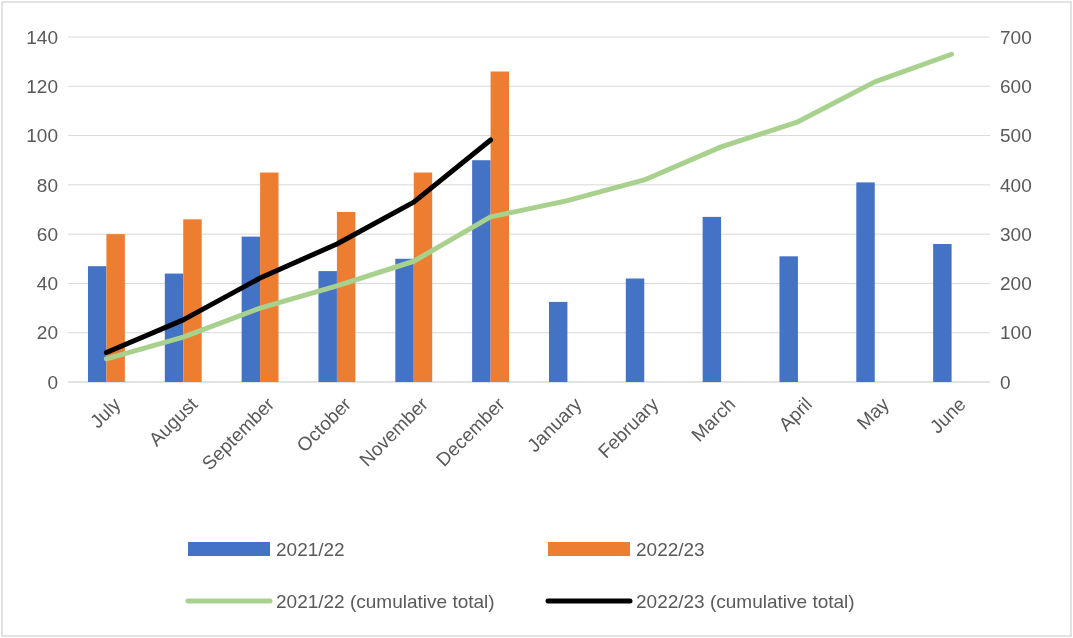  Describe the element at coordinates (745, 601) in the screenshot. I see `legend-label: 2022/23 (cumulative total)` at that location.